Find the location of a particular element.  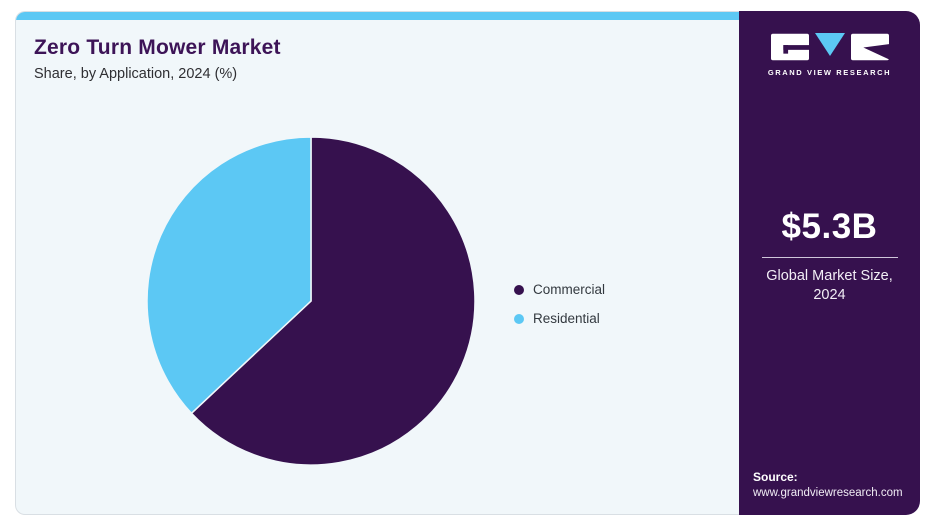

gvr-logo-icon is located at coordinates (829, 48).